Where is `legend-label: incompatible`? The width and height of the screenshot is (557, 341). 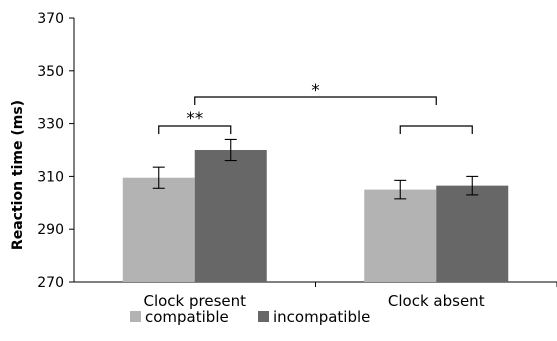
legend-label: incompatible is located at coordinates (321, 317).